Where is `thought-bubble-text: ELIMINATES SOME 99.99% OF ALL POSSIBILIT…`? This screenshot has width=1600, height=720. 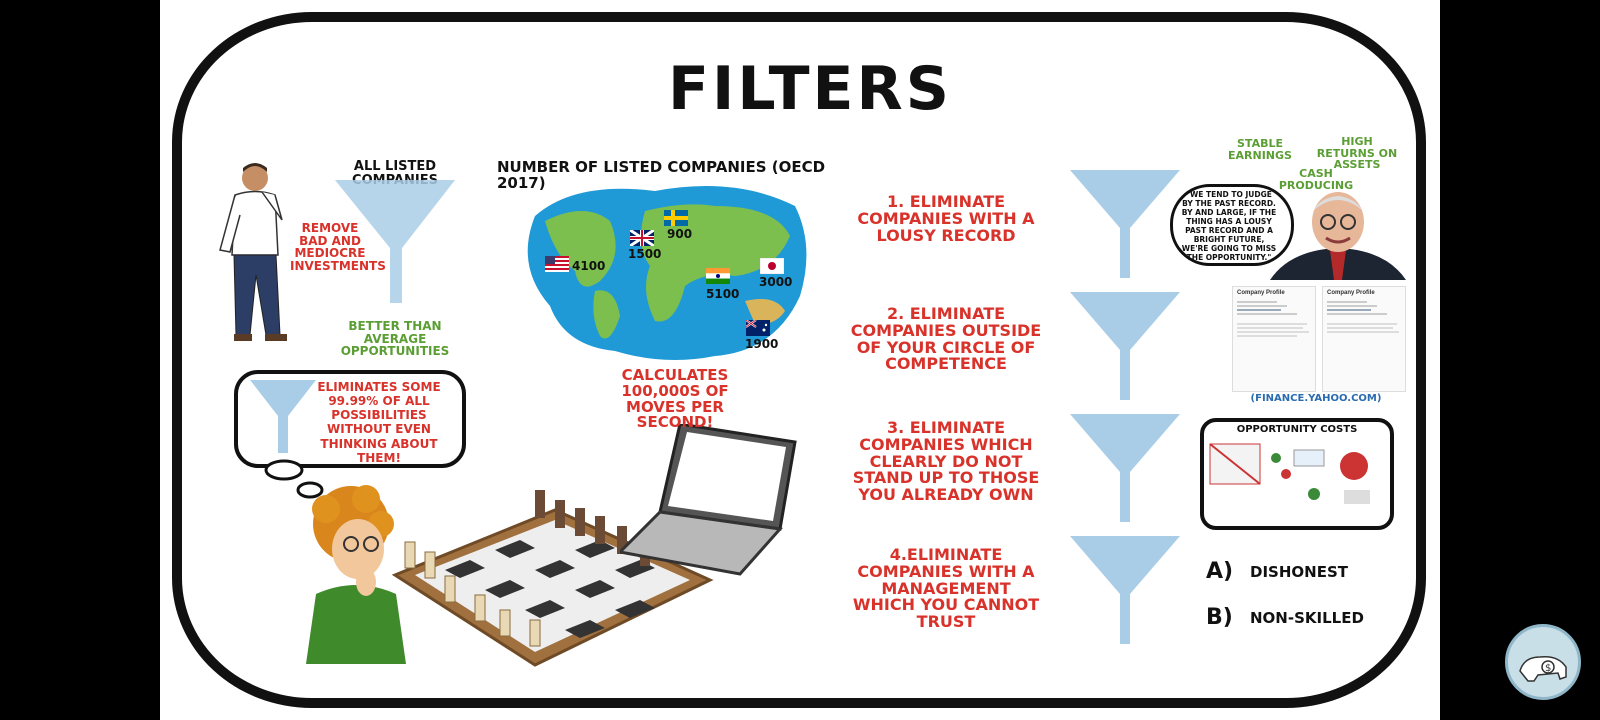 thought-bubble-text: ELIMINATES SOME 99.99% OF ALL POSSIBILIT… is located at coordinates (379, 422).